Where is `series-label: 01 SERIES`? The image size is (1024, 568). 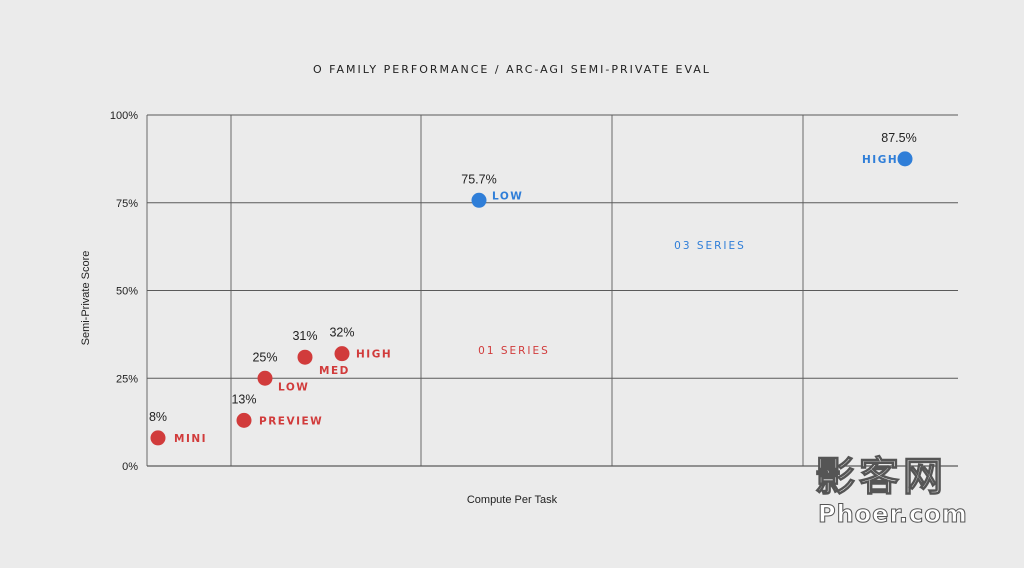
series-label: 01 SERIES is located at coordinates (514, 351).